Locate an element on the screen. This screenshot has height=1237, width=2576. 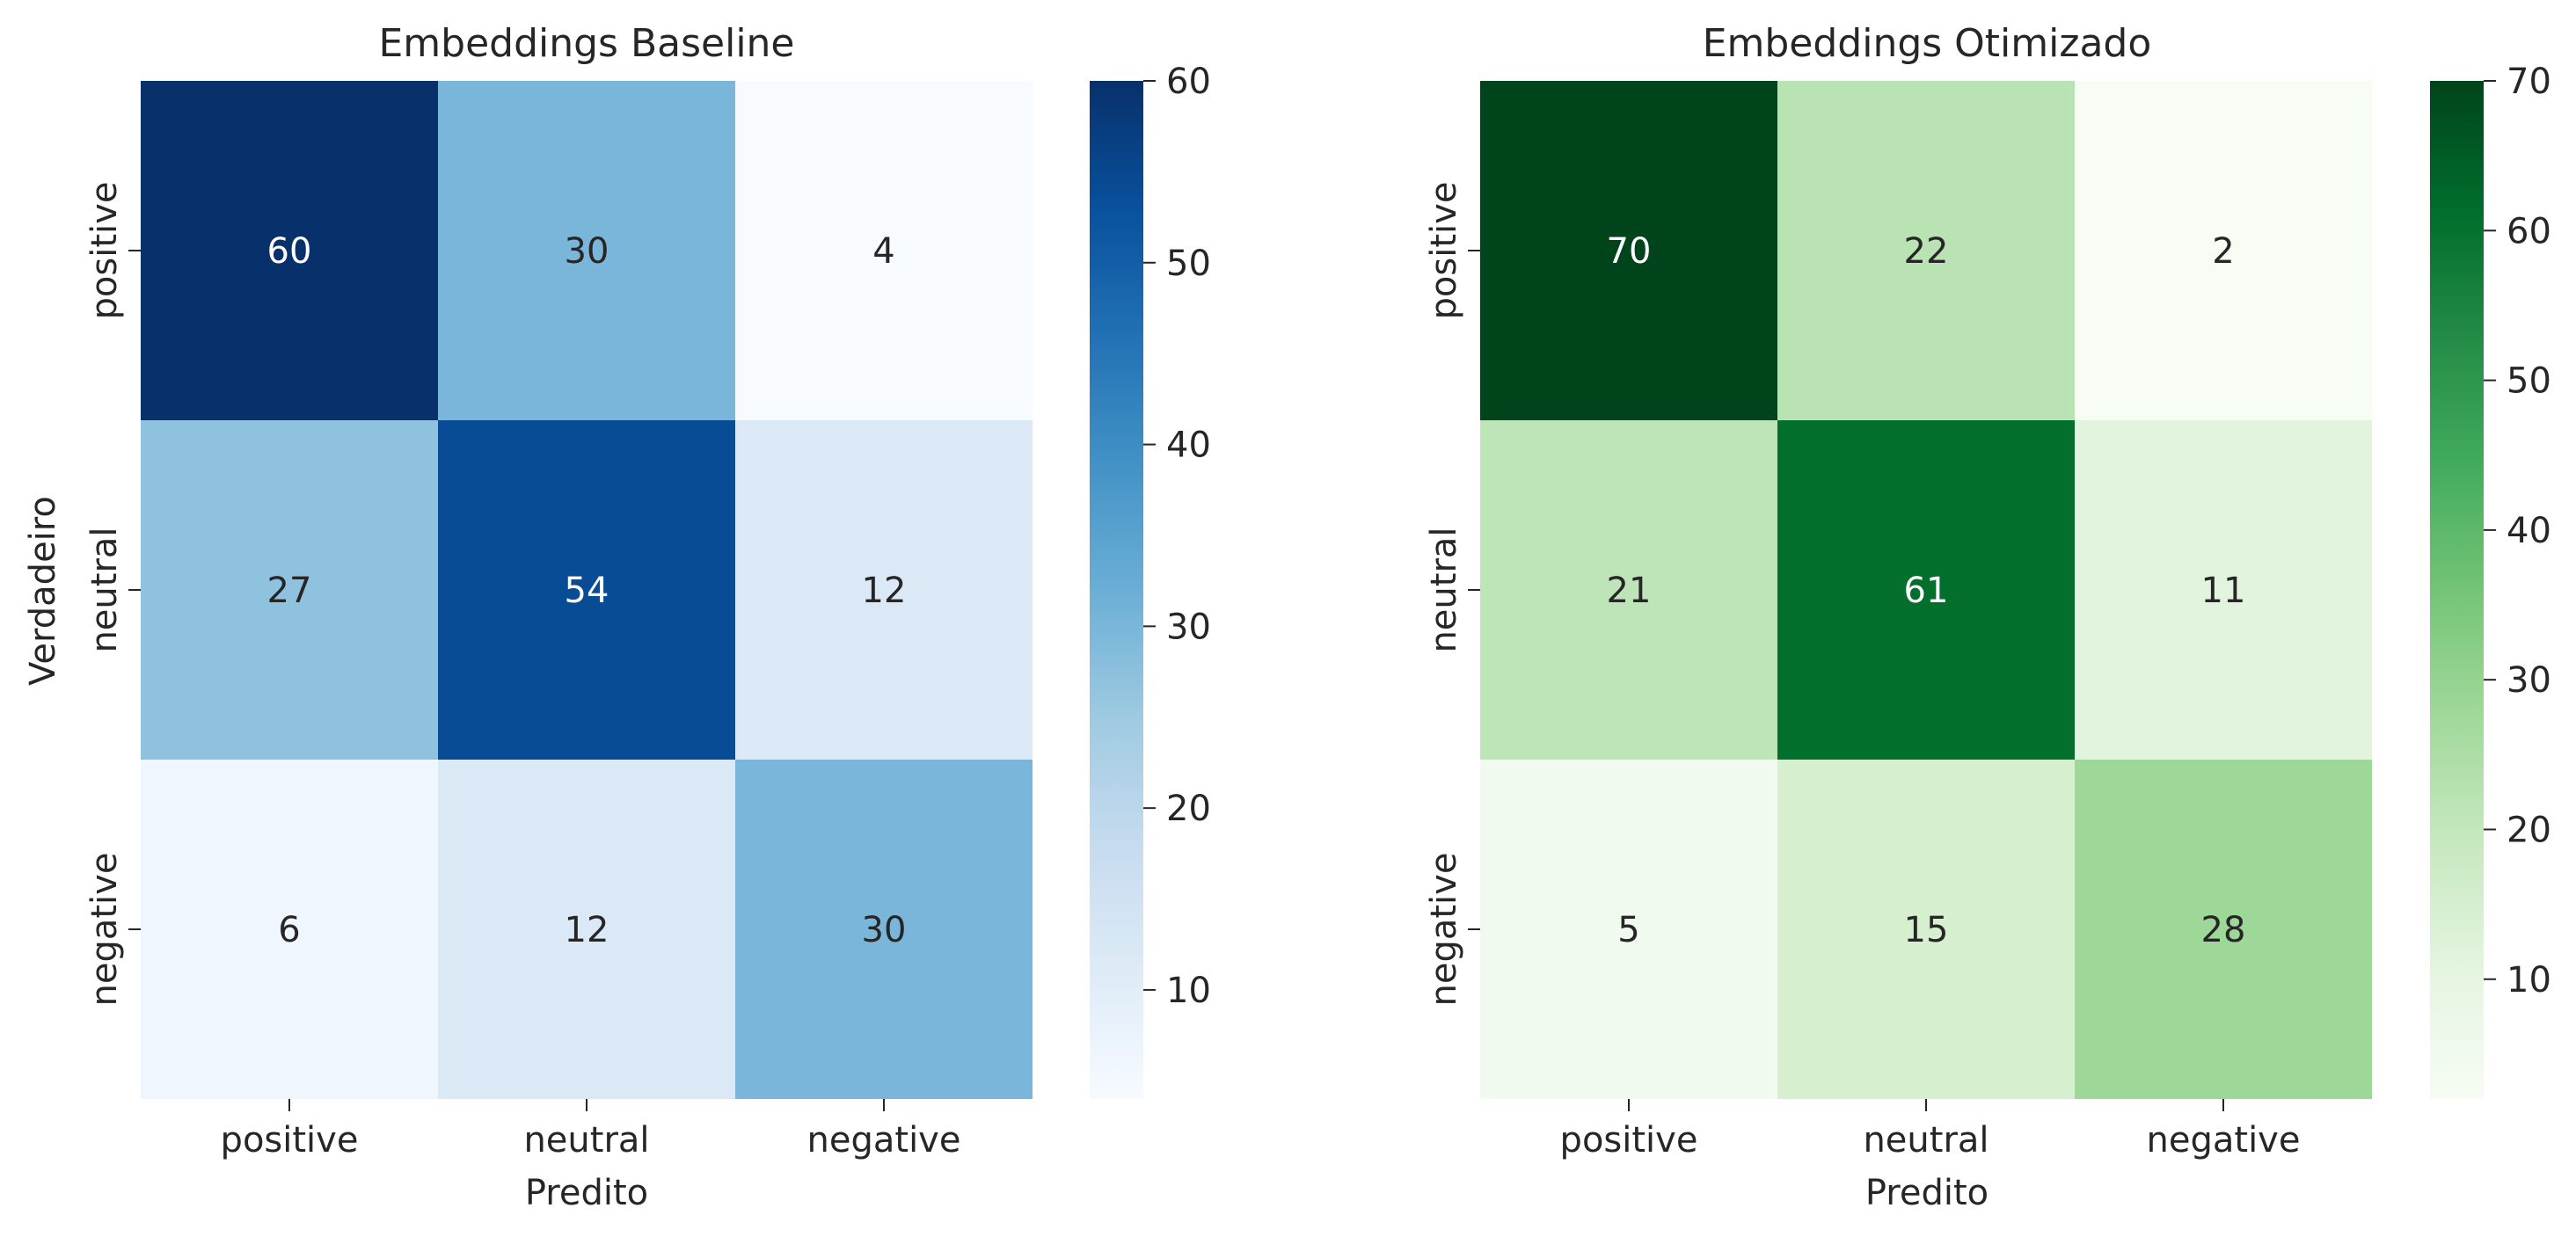
cell-value-label: 2 is located at coordinates (2223, 252).